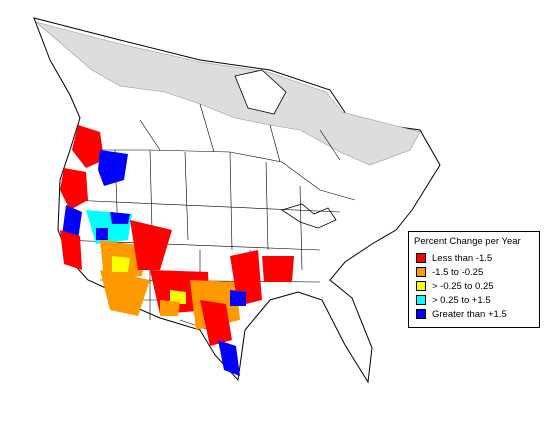 This screenshot has width=547, height=423. I want to click on legend-label: Less than -1.5, so click(462, 258).